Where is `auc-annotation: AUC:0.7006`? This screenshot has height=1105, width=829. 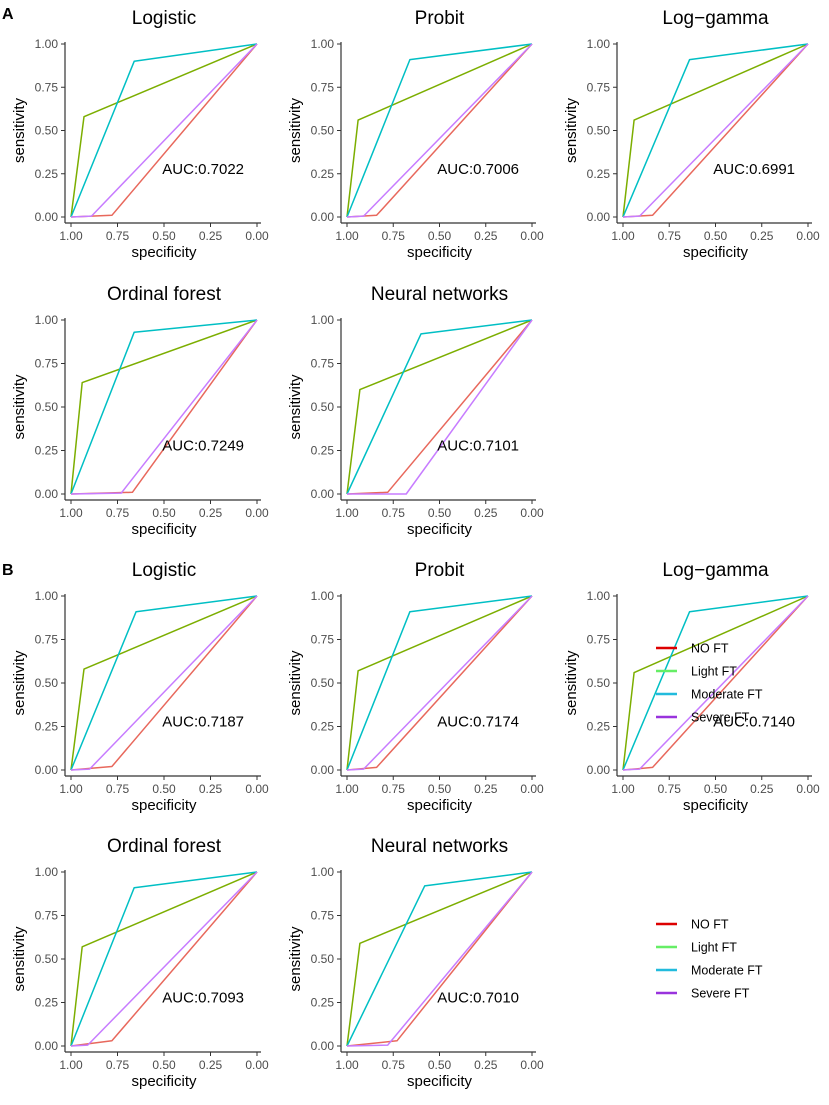
auc-annotation: AUC:0.7006 is located at coordinates (478, 169).